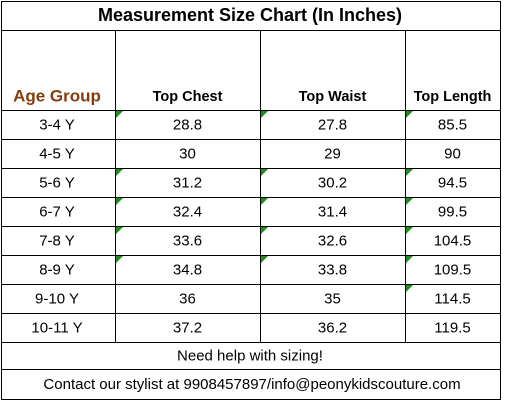  What do you see at coordinates (187, 124) in the screenshot?
I see `value-cell: 28.8` at bounding box center [187, 124].